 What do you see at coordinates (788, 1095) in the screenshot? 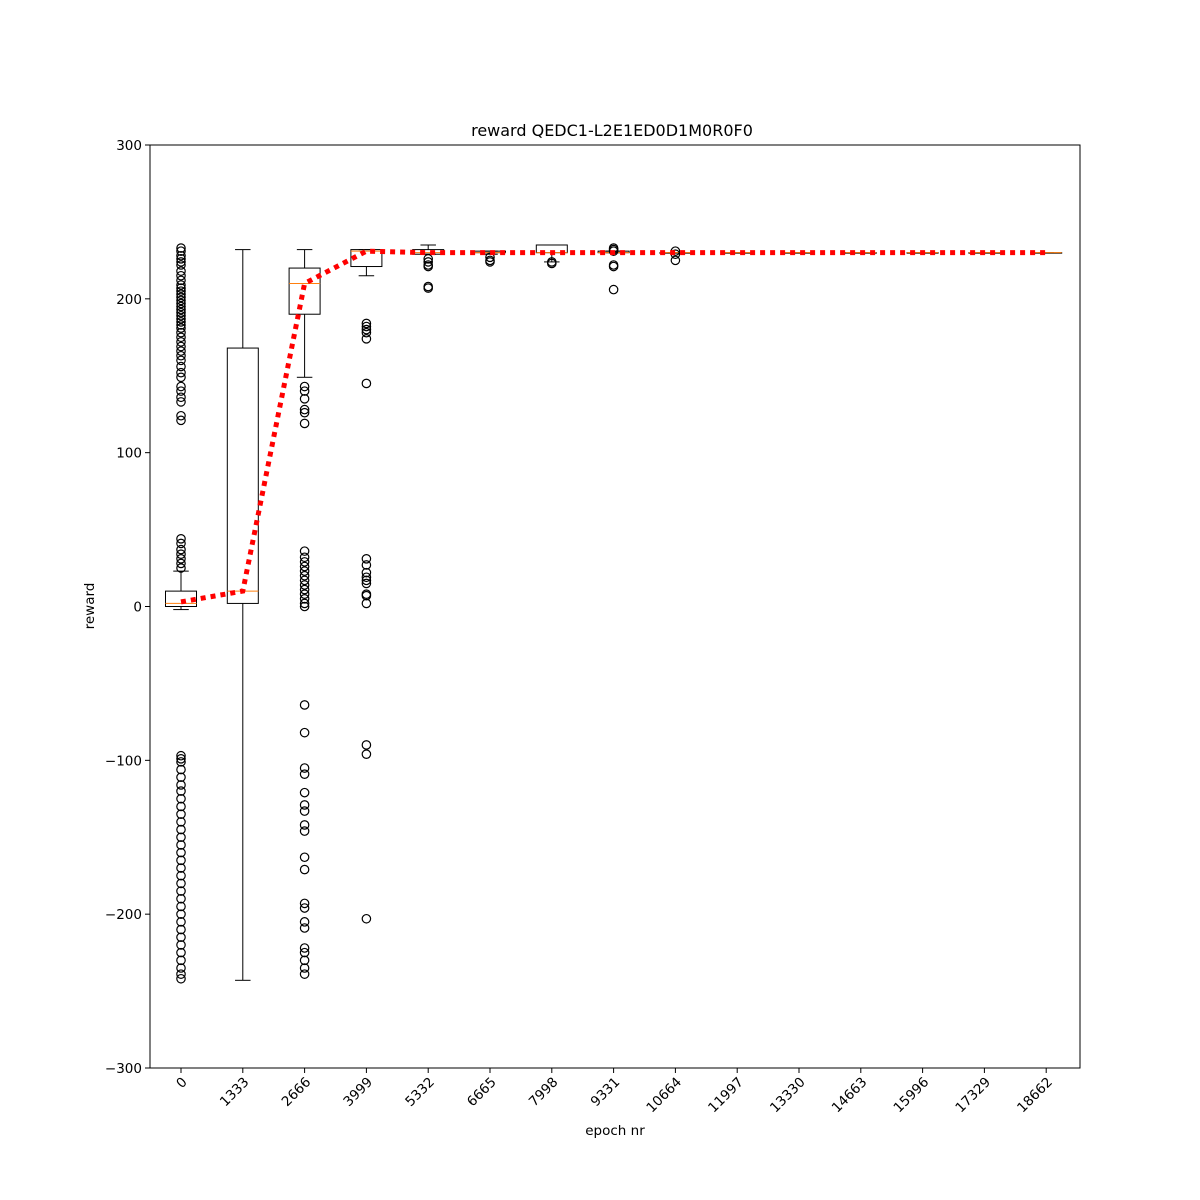
I see `x-tick-label: 13330` at bounding box center [788, 1095].